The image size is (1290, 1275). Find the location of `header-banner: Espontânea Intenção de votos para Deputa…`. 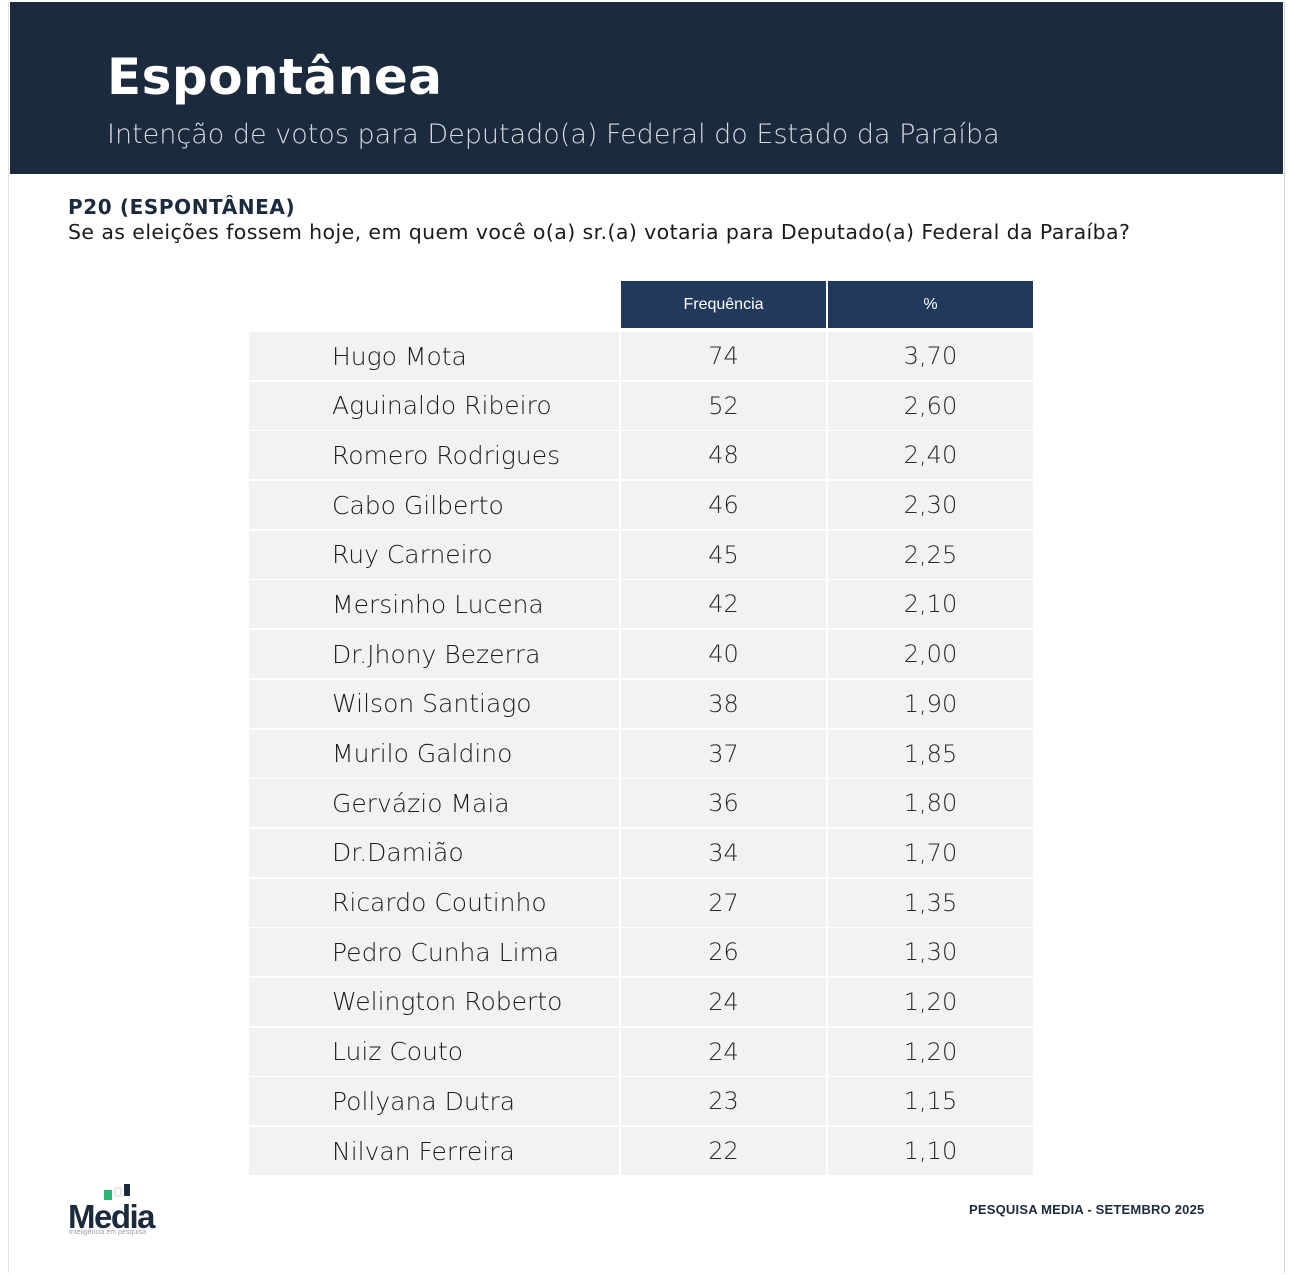

header-banner: Espontânea Intenção de votos para Deputa… is located at coordinates (646, 88).